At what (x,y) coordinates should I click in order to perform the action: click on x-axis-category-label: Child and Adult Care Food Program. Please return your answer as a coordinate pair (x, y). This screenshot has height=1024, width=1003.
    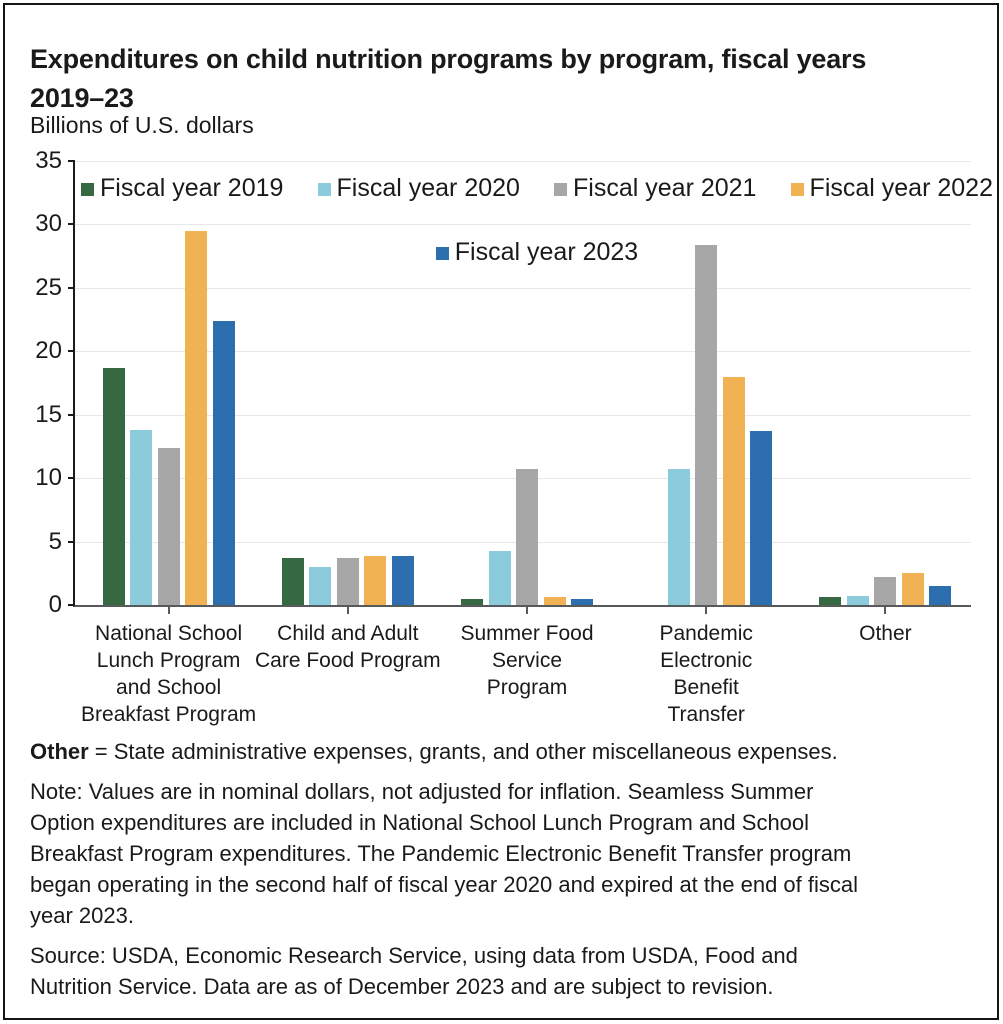
    Looking at the image, I should click on (348, 647).